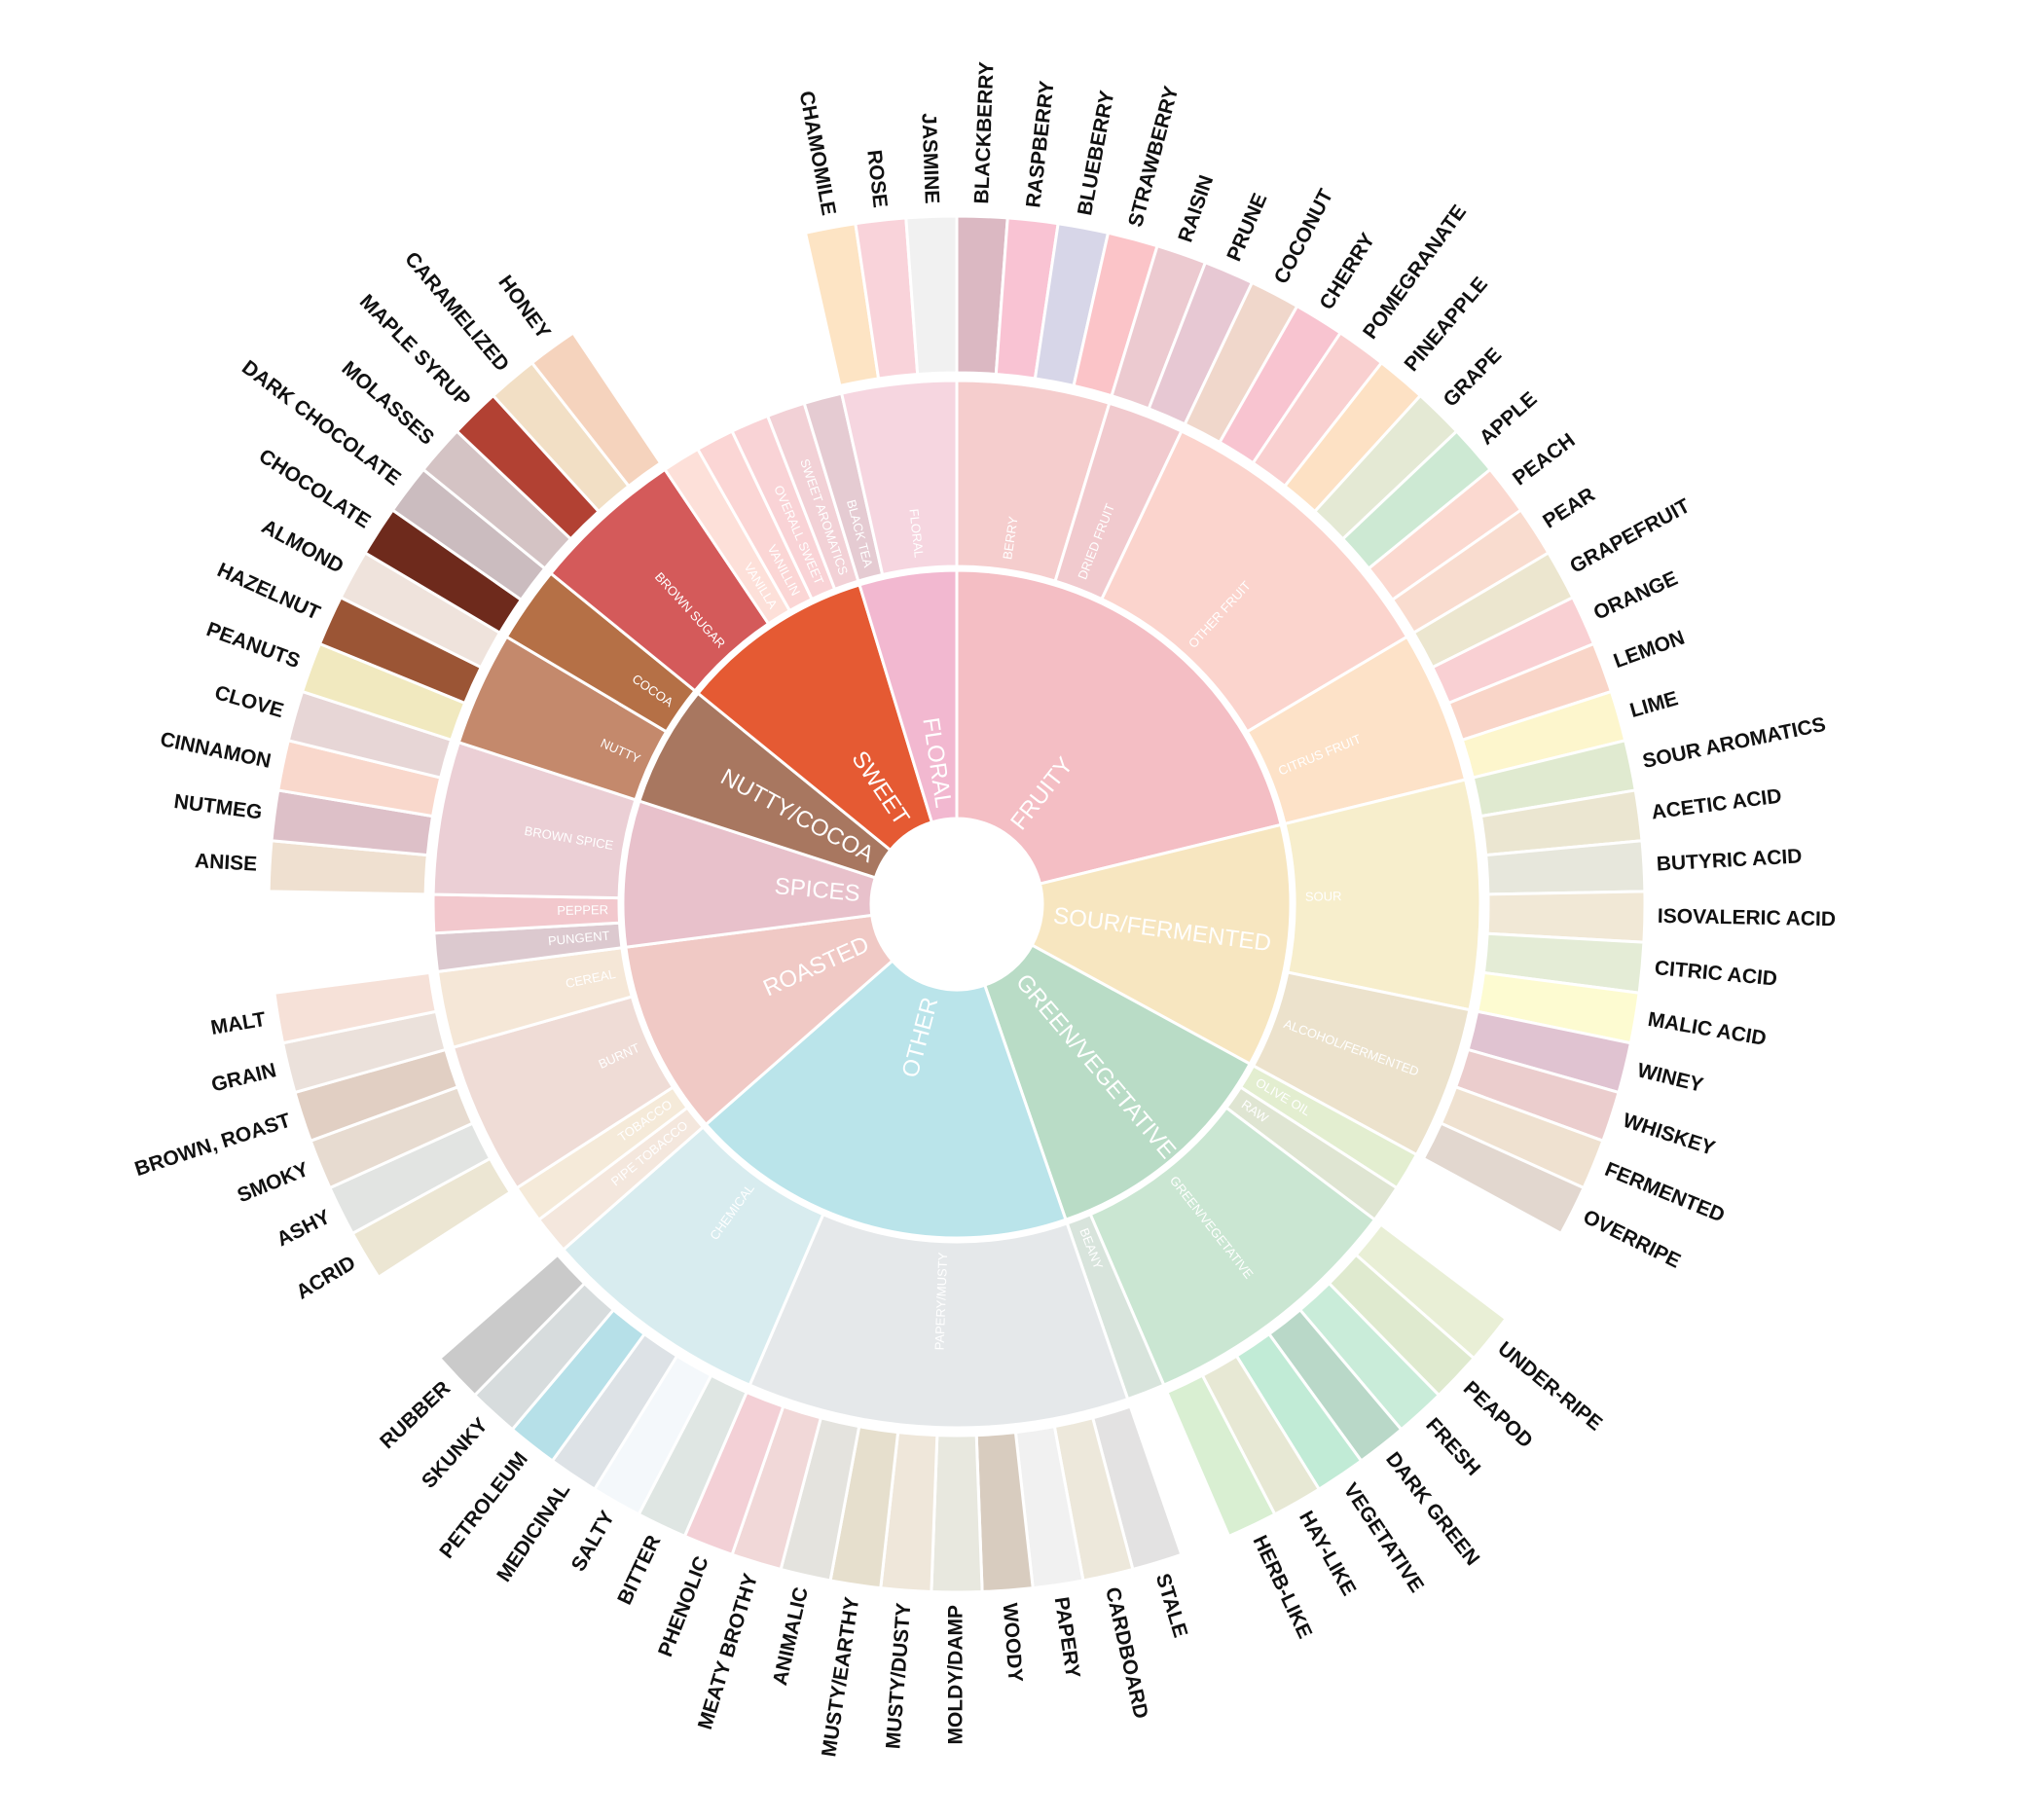  I want to click on flavor-label: JASMINE, so click(930, 158).